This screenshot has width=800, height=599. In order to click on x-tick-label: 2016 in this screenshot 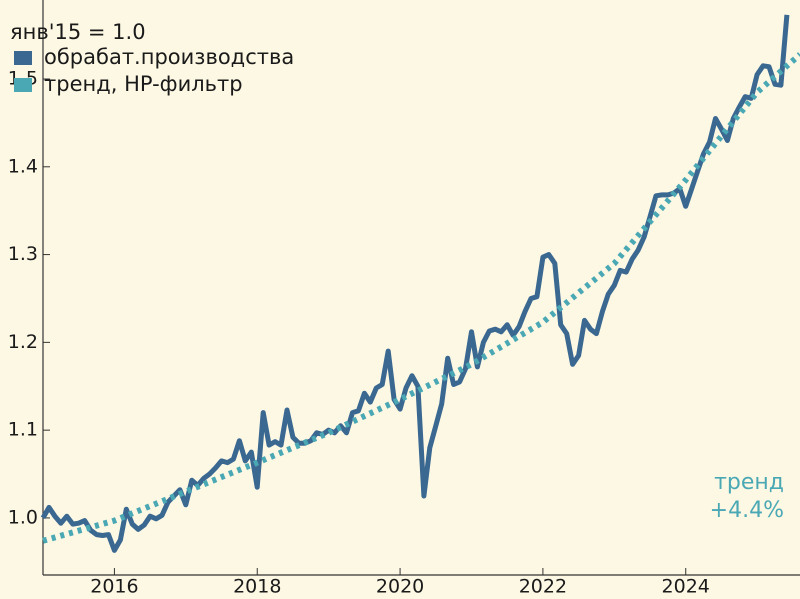, I will do `click(114, 587)`.